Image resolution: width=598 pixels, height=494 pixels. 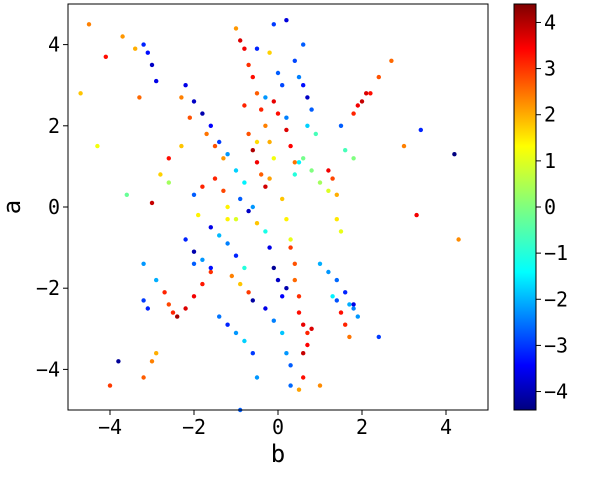 I want to click on colorbar, so click(x=525, y=207).